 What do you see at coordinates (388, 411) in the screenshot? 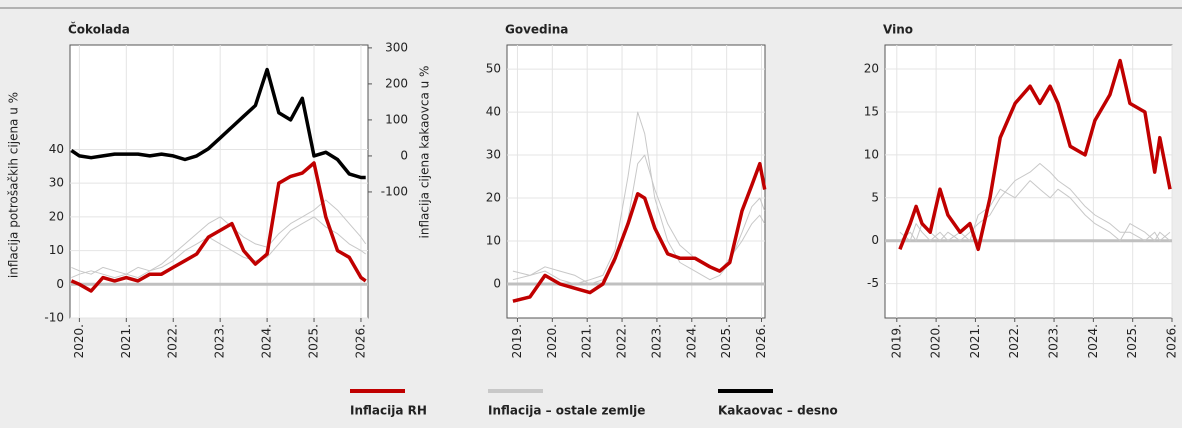
I see `legend-label: Inflacija RH` at bounding box center [388, 411].